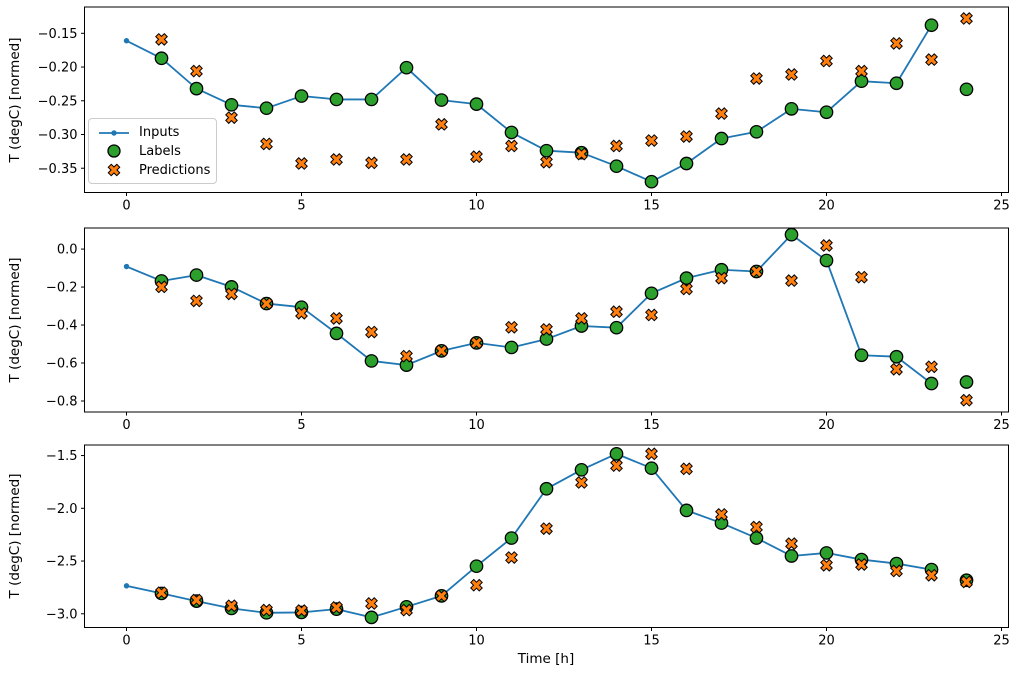 The image size is (1023, 679). What do you see at coordinates (114, 133) in the screenshot?
I see `inputs-line-icon` at bounding box center [114, 133].